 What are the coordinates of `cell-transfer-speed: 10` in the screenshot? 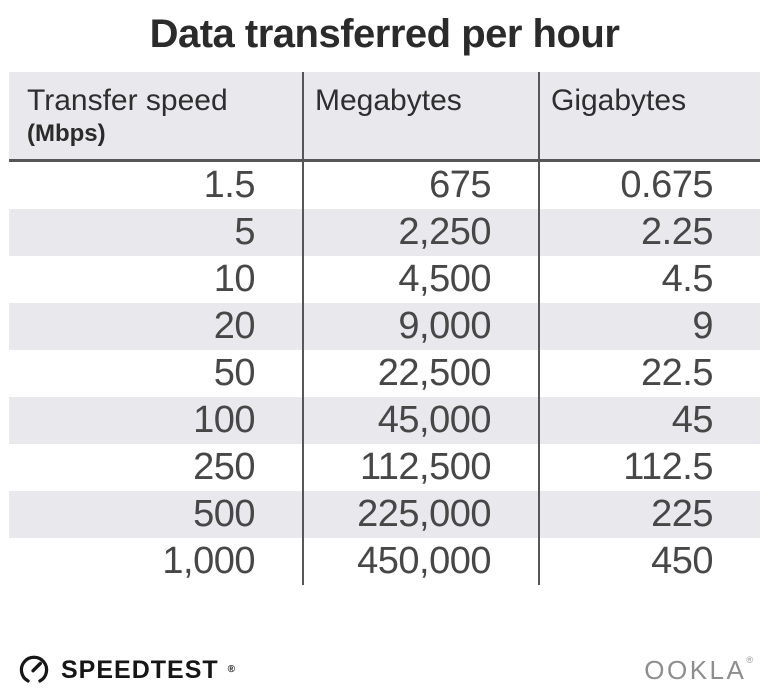 It's located at (234, 279).